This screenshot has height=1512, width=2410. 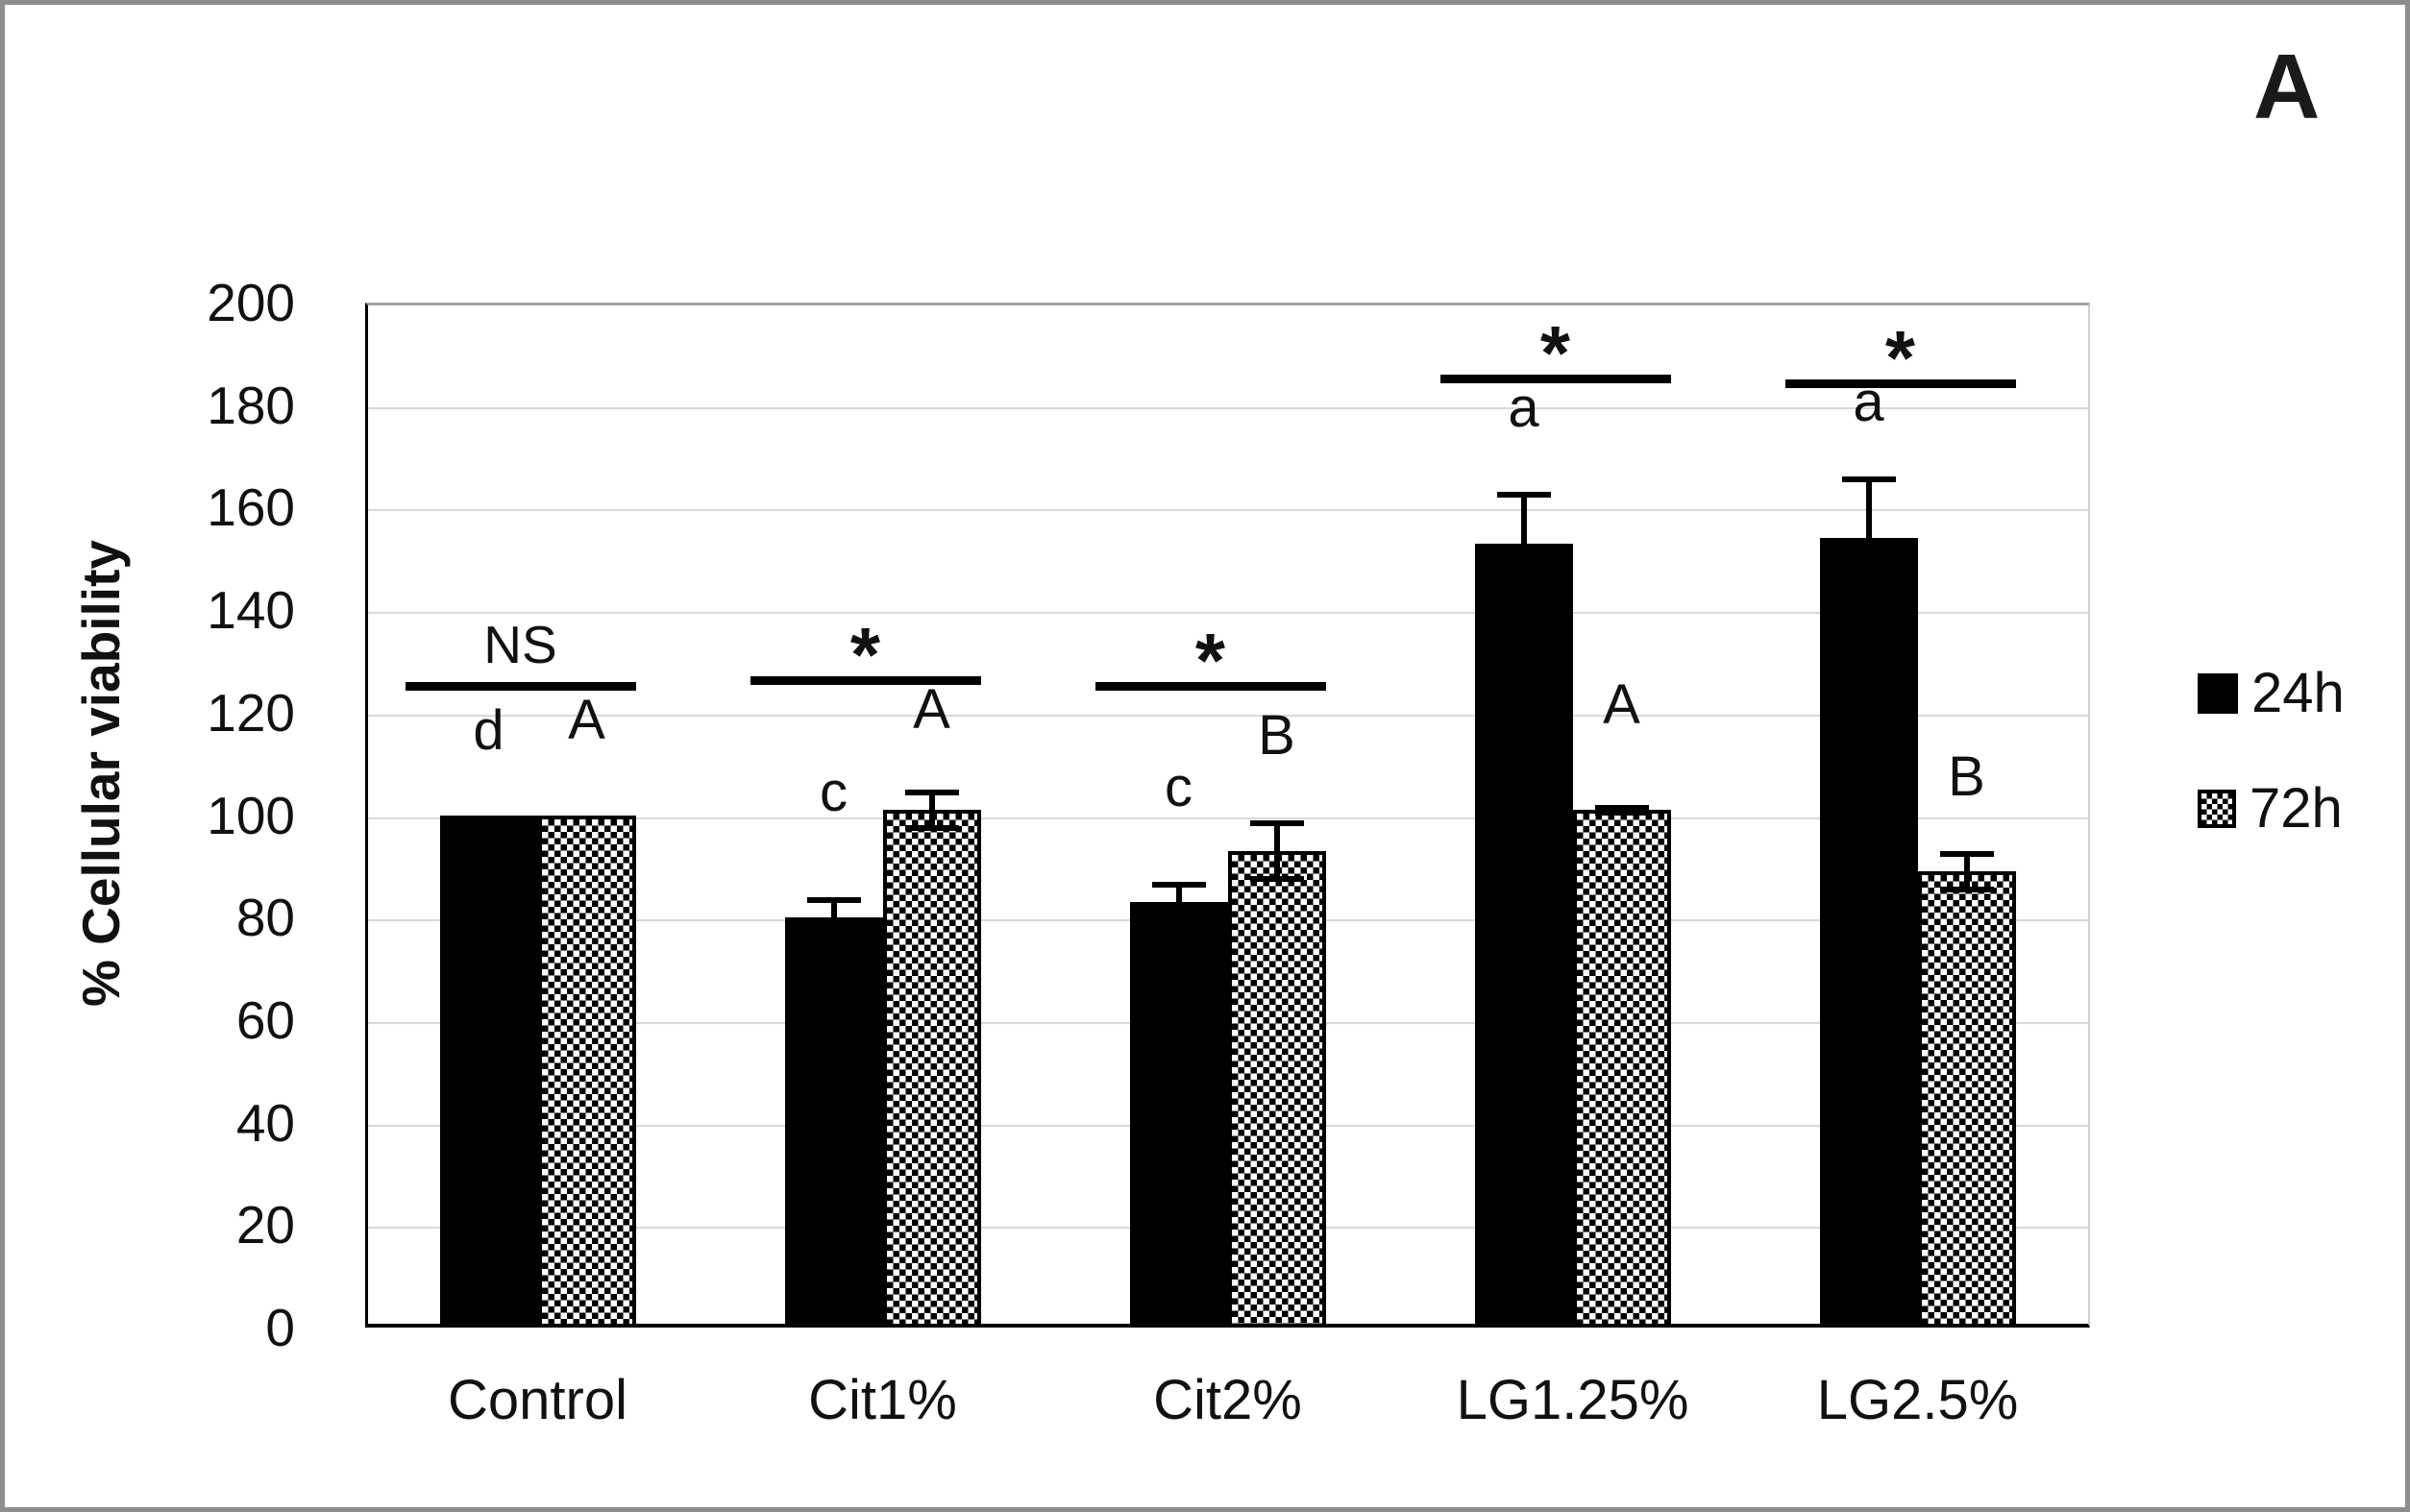 I want to click on error-bar-24h-cit2, so click(x=1179, y=902).